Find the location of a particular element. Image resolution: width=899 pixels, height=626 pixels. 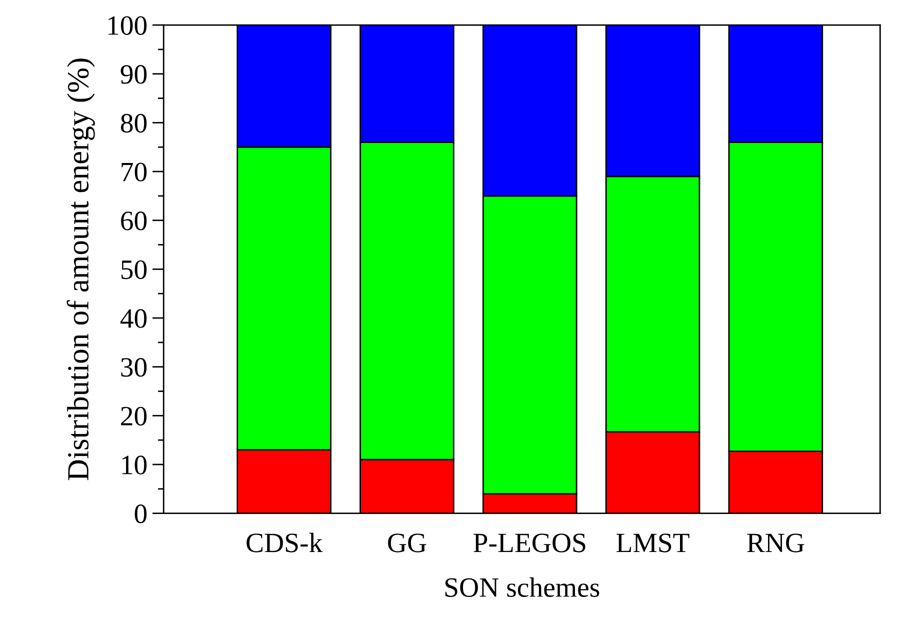

x-tick-label: CDS-k is located at coordinates (284, 542).